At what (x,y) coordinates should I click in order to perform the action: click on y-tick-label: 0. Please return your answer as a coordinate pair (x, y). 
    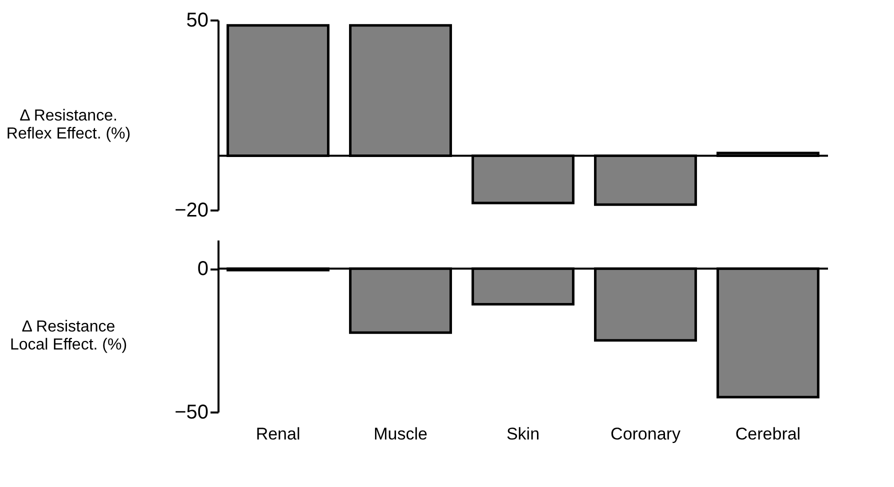
    Looking at the image, I should click on (202, 269).